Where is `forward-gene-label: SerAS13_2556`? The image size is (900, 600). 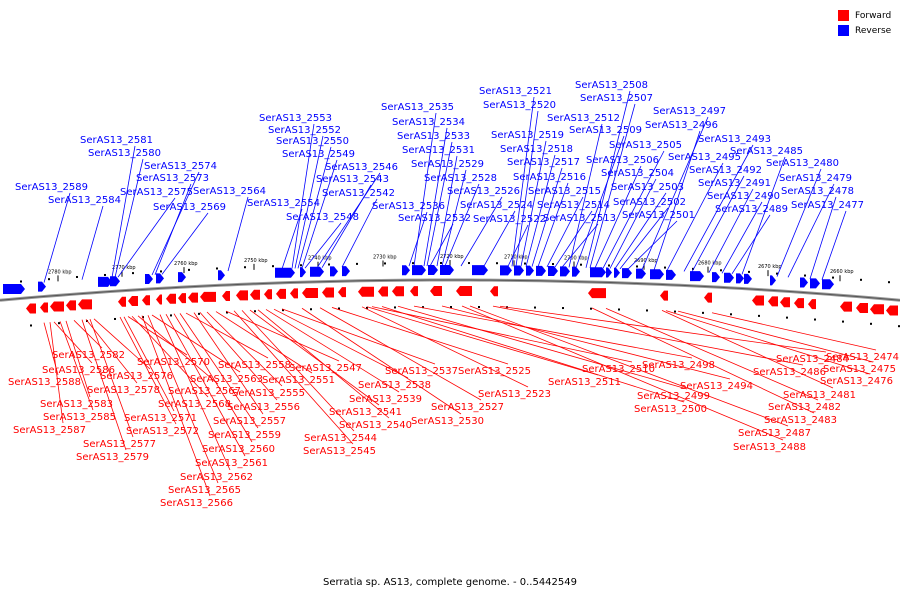
forward-gene-label: SerAS13_2556 is located at coordinates (263, 407).